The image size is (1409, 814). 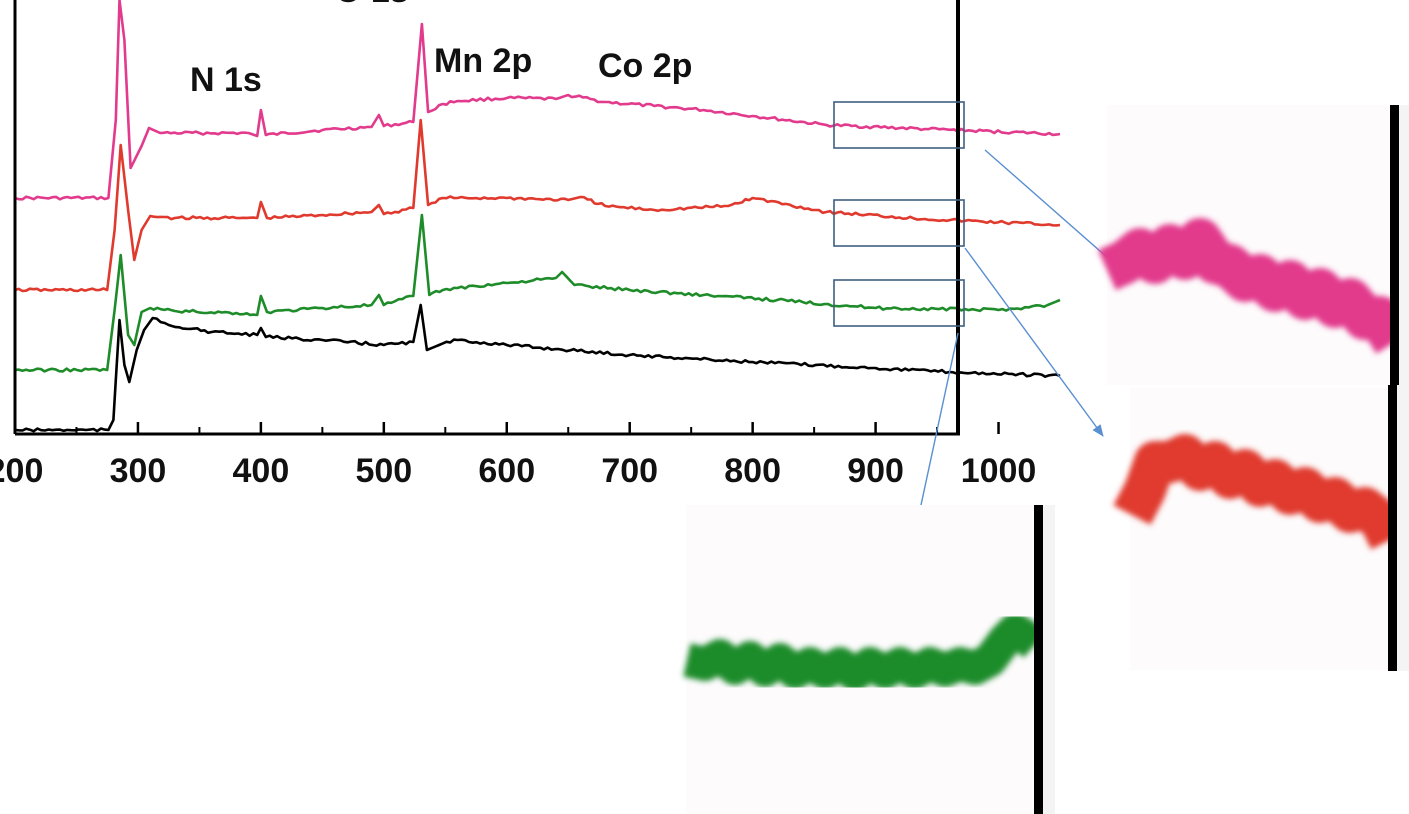 I want to click on inset-red-trace, so click(x=1261, y=492).